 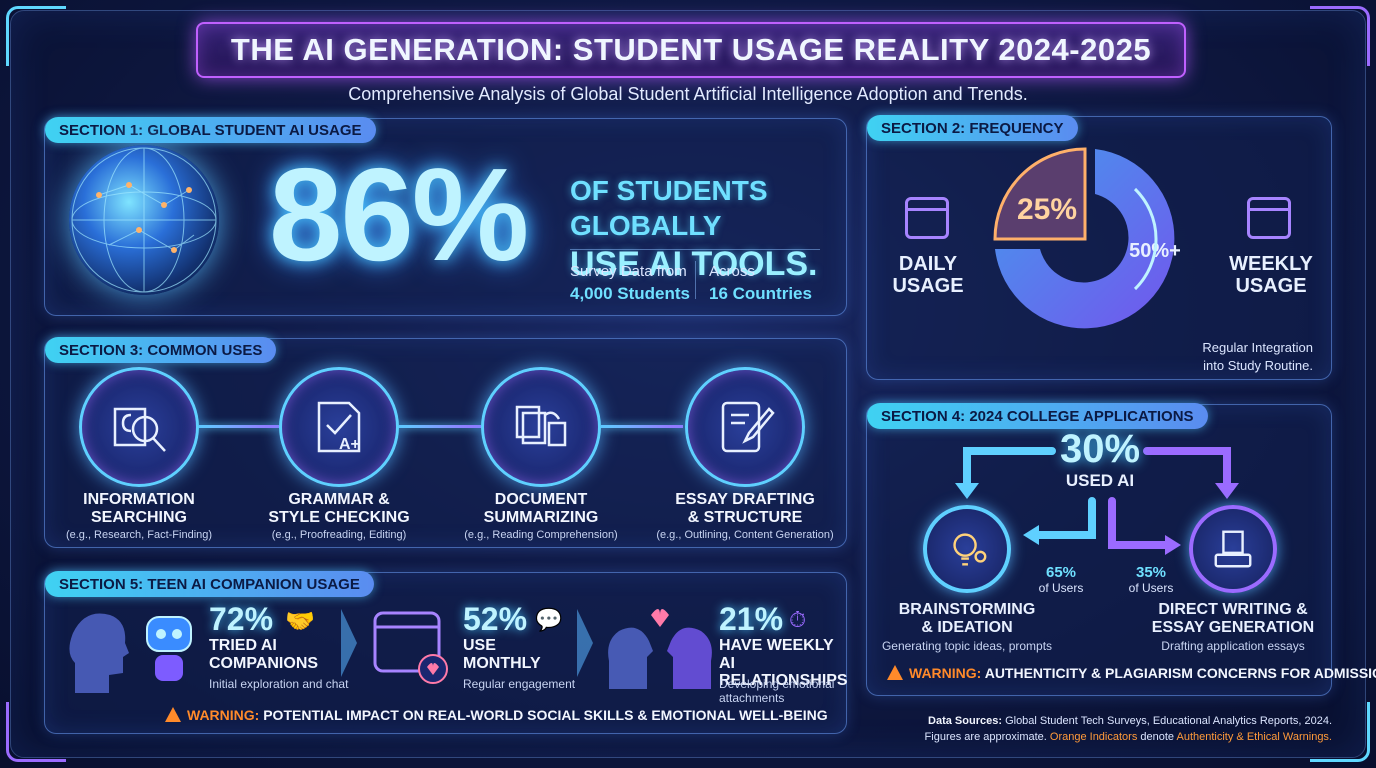 I want to click on countries-stat: Across 16 Countries, so click(x=760, y=283).